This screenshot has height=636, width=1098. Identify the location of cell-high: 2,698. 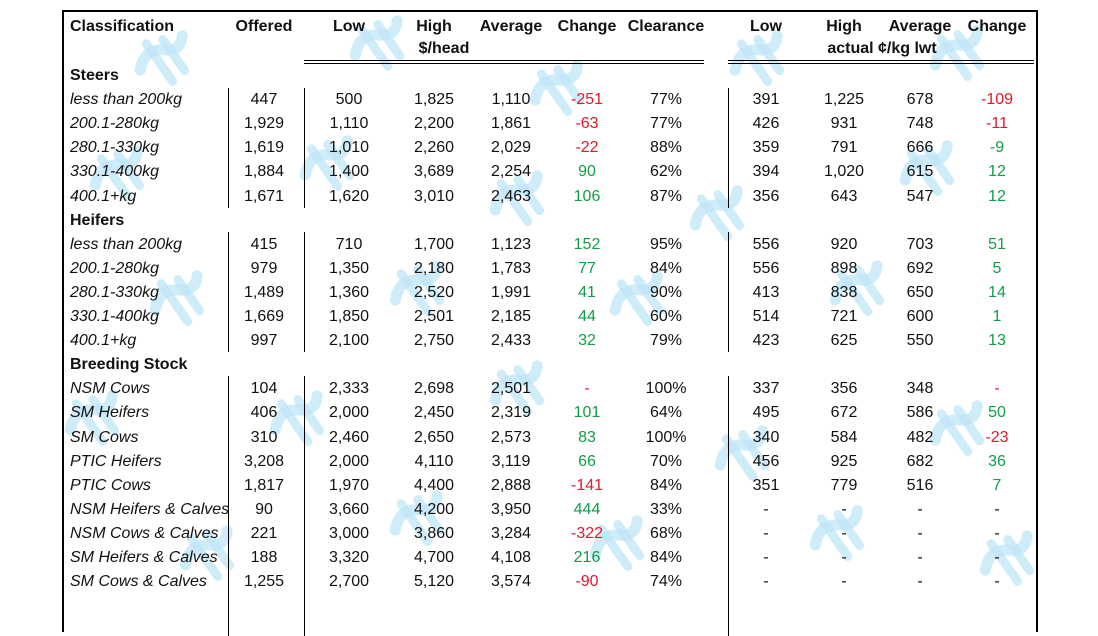
(434, 389).